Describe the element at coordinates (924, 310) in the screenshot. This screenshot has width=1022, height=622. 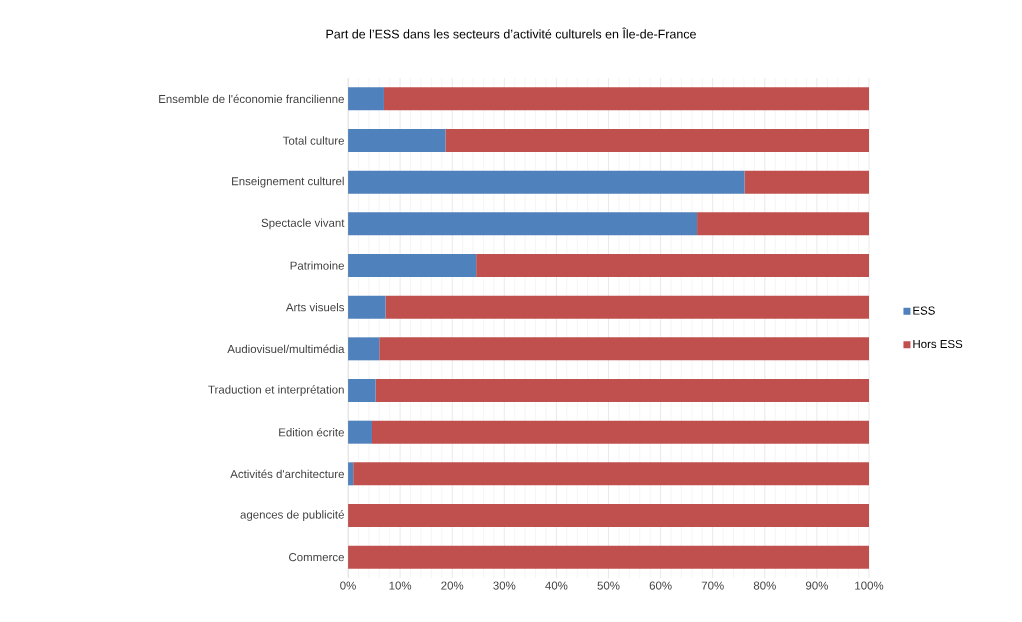
I see `legend-label: ESS` at that location.